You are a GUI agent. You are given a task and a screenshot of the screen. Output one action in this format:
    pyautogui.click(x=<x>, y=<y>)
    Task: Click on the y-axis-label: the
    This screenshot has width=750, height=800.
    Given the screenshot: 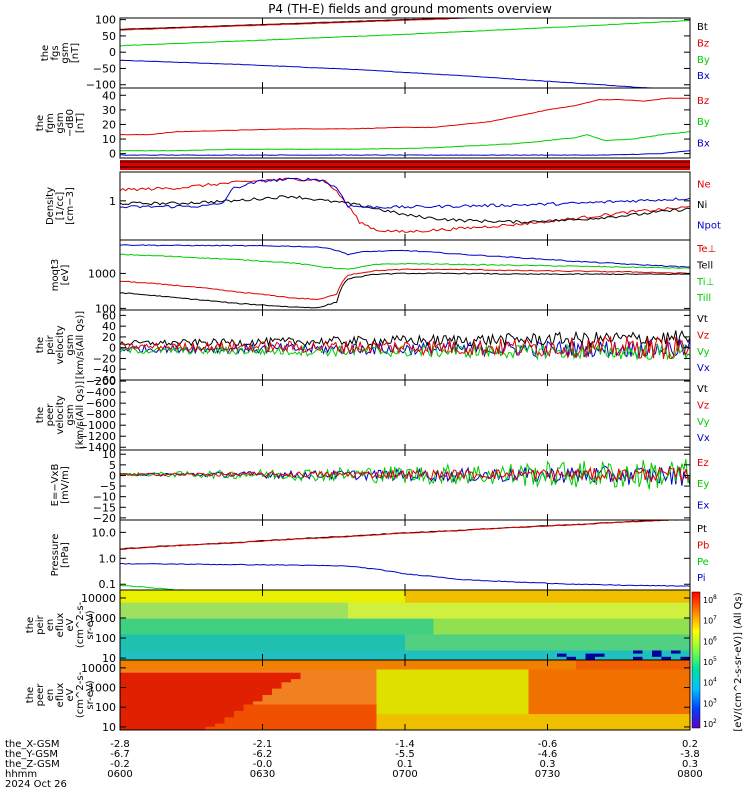 What is the action you would take?
    pyautogui.click(x=40, y=415)
    